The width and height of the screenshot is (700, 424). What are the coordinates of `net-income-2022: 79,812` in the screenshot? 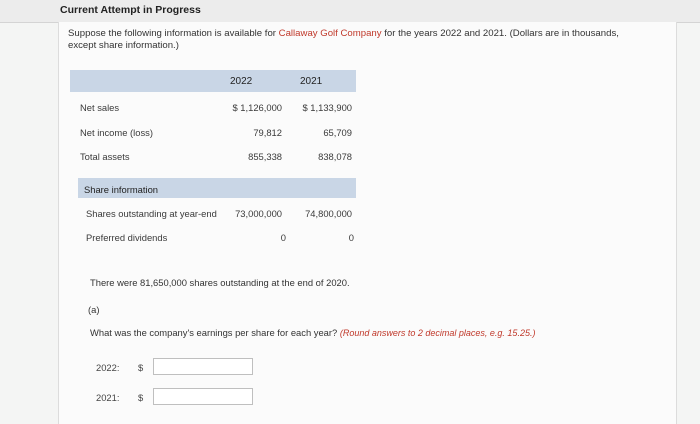 It's located at (267, 132).